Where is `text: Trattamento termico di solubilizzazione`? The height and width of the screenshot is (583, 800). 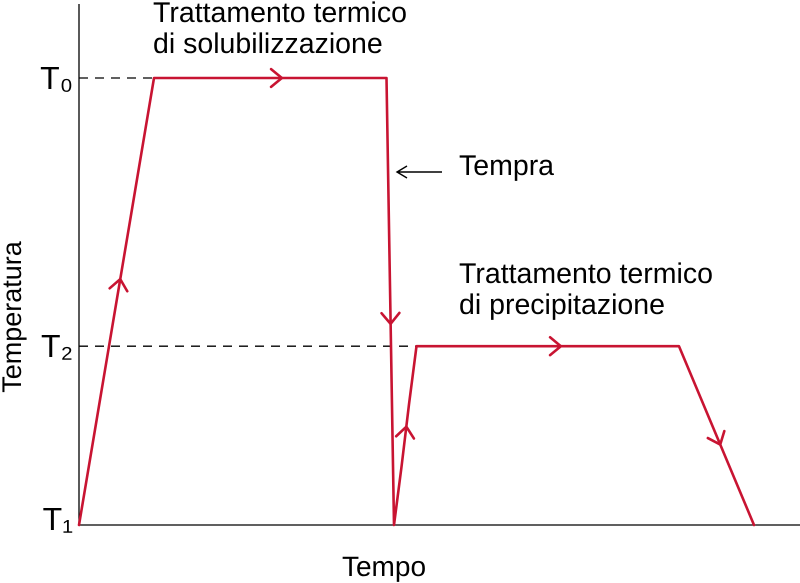
text: Trattamento termico di solubilizzazione is located at coordinates (280, 30).